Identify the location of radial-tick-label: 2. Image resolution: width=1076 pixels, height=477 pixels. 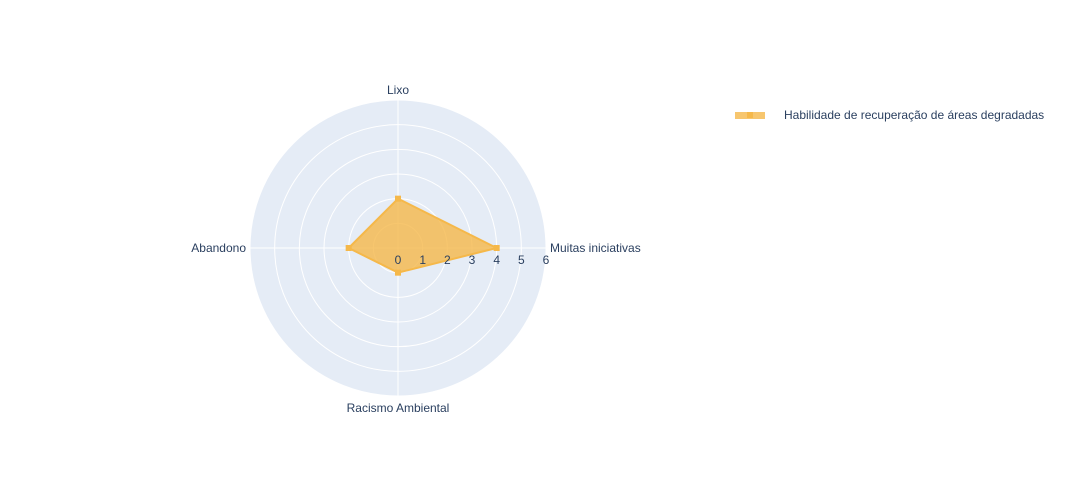
(447, 260).